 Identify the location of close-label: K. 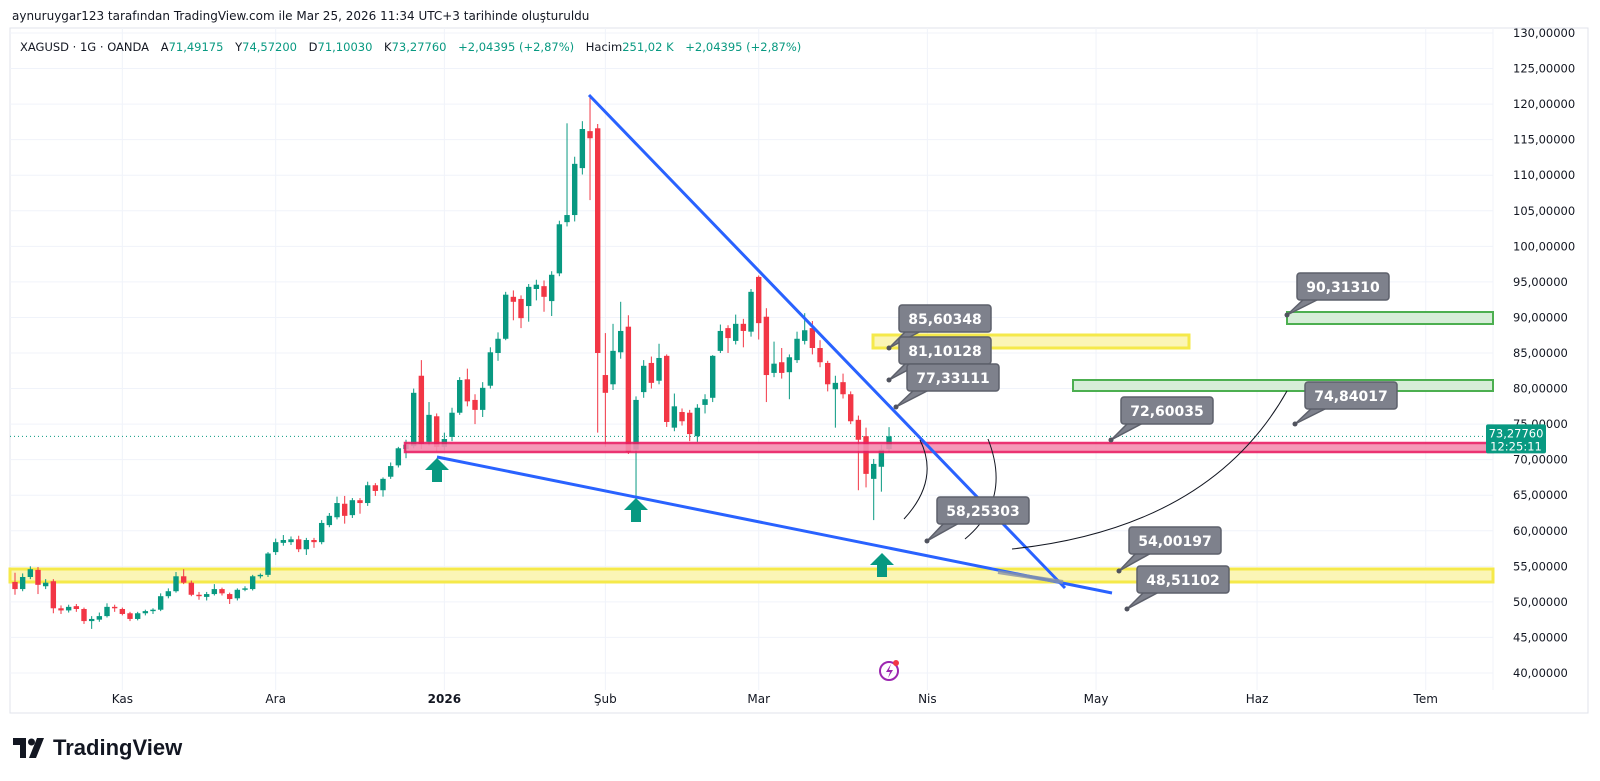
(388, 47).